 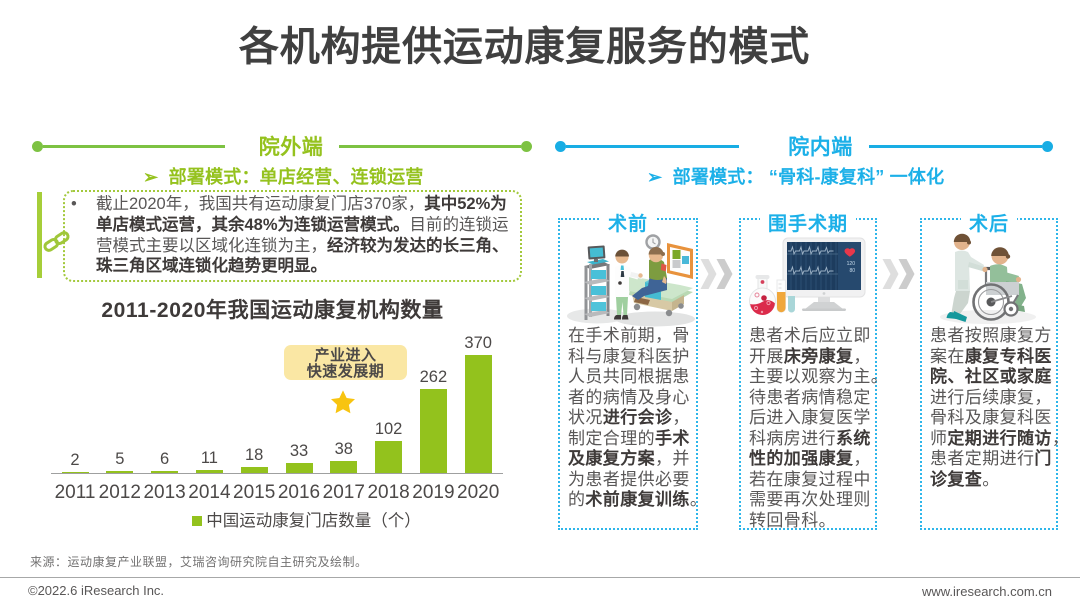 I want to click on svg-text: 80, so click(x=852, y=271).